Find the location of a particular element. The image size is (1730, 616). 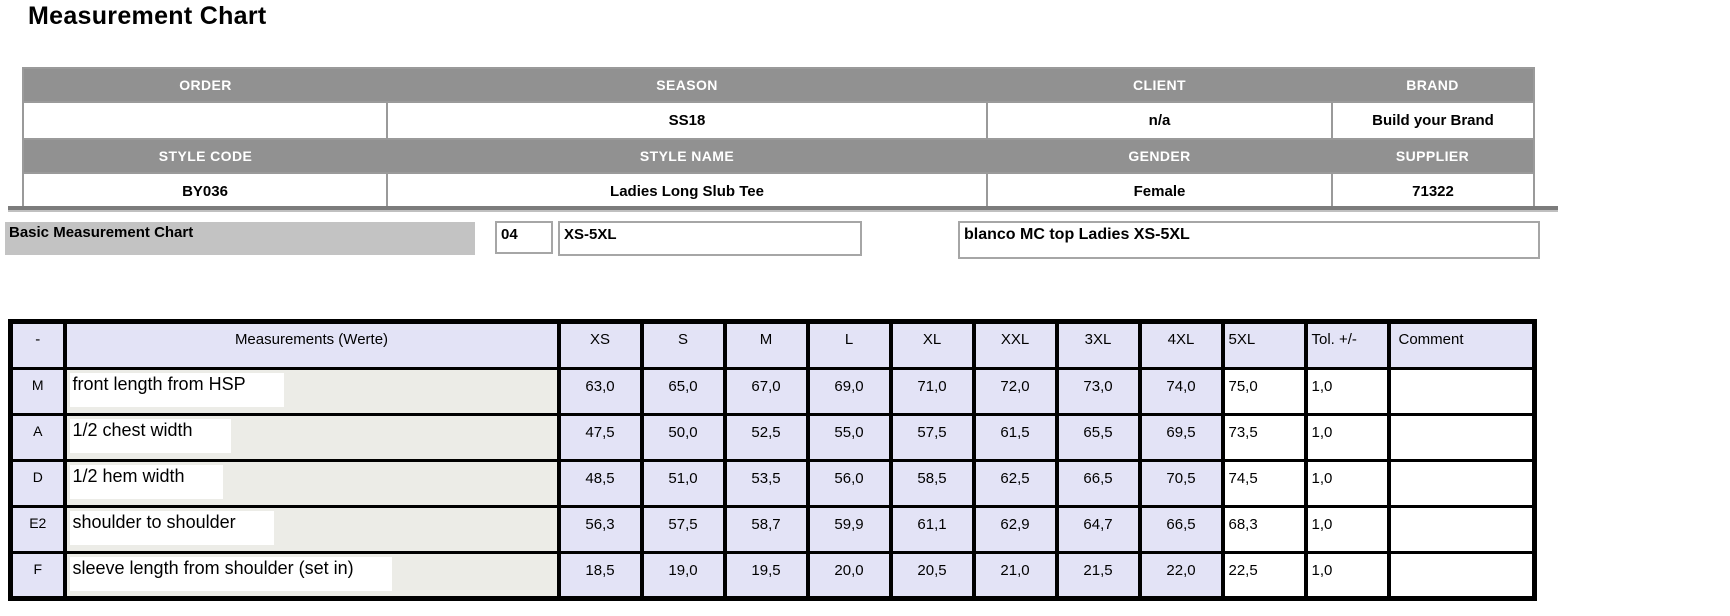

info-header-row: STYLE CODE STYLE NAME GENDER SUPPLIER is located at coordinates (778, 156).